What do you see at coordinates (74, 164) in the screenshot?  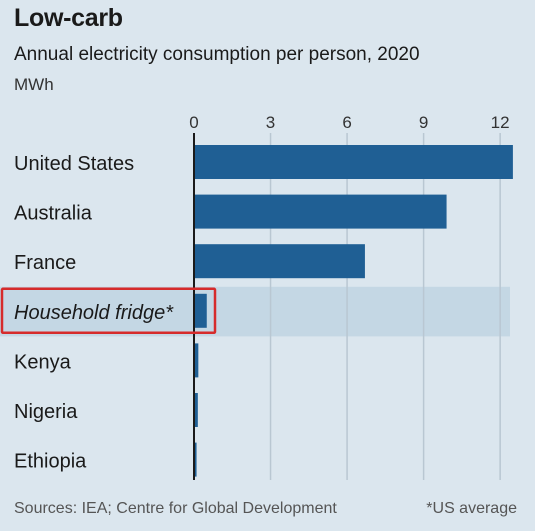 I see `category-label: United States` at bounding box center [74, 164].